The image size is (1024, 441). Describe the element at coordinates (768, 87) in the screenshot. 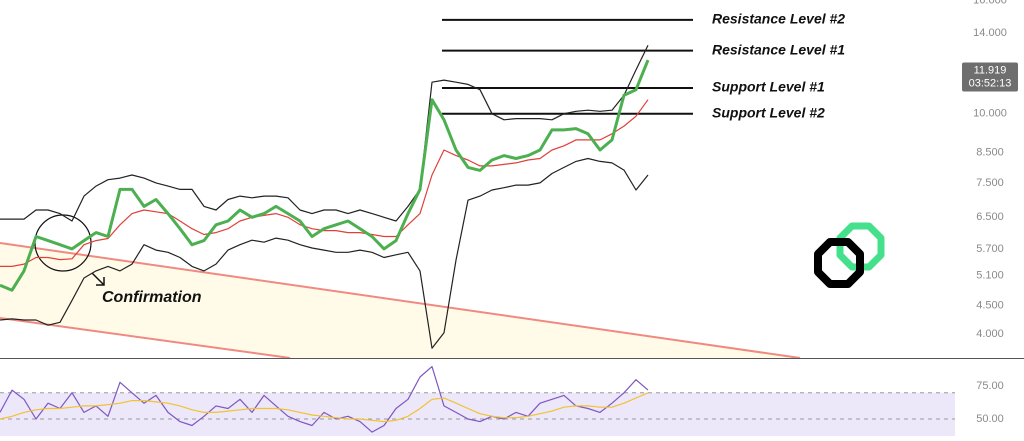

I see `level-label: Support Level #1` at that location.